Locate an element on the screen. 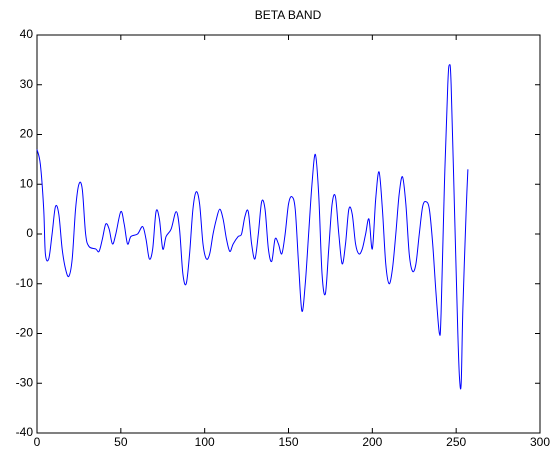 The height and width of the screenshot is (452, 559). y-tick-label: 20 is located at coordinates (27, 134).